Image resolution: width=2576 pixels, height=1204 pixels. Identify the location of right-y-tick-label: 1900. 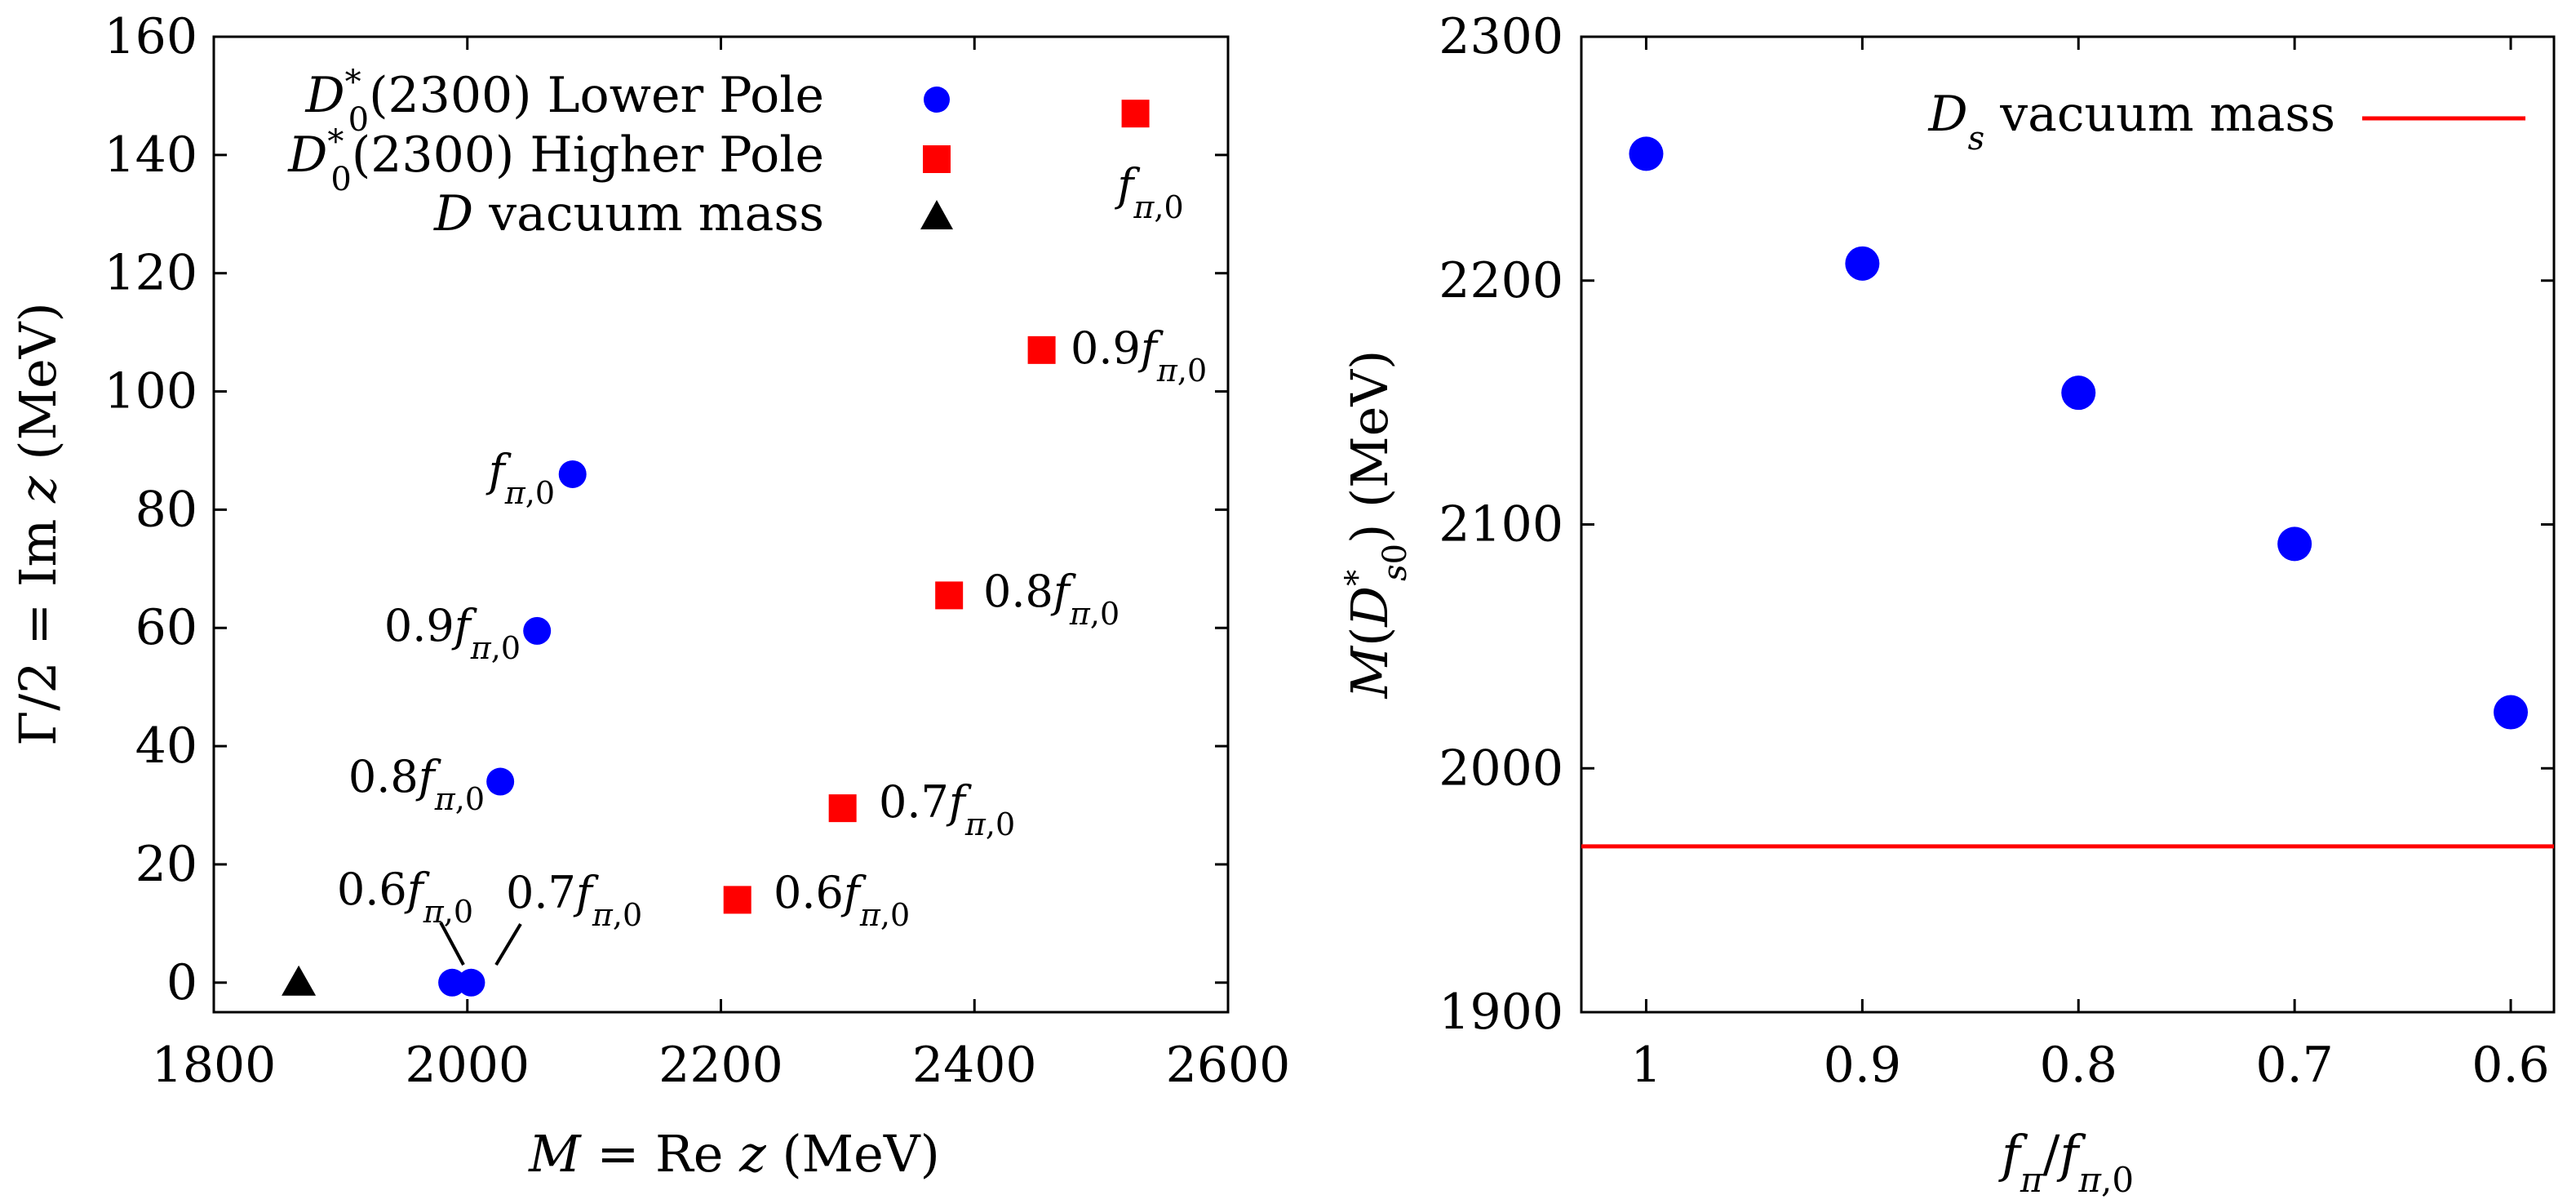
(1501, 1012).